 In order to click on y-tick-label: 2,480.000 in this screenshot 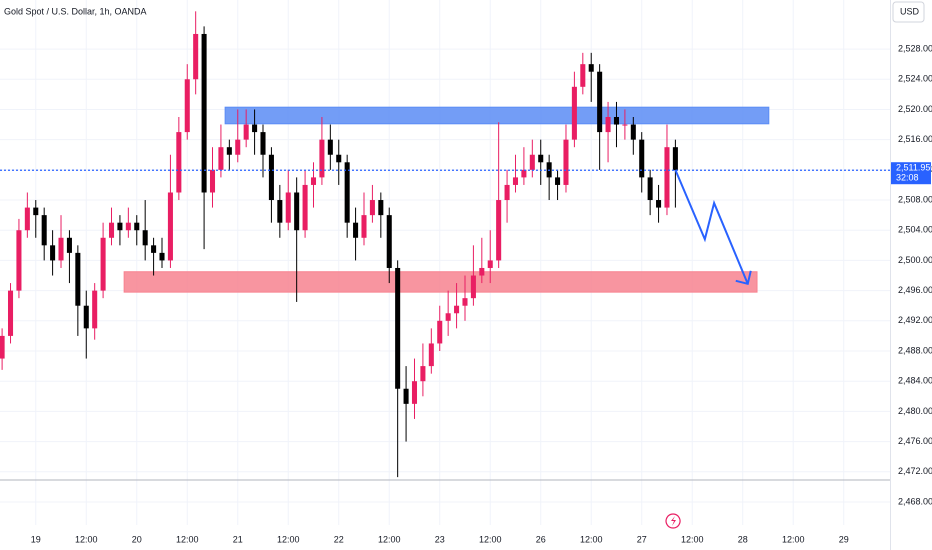, I will do `click(915, 411)`.